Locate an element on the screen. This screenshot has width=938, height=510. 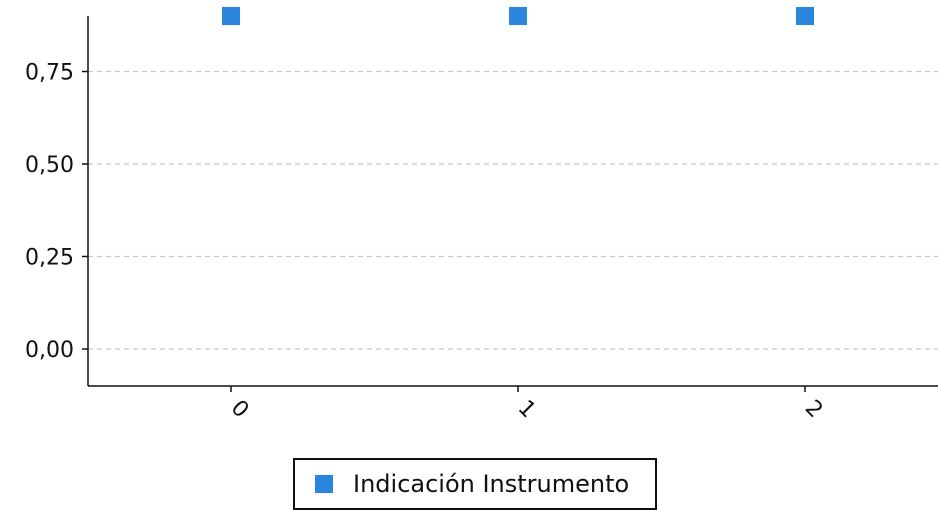
x-tick-label: 2 is located at coordinates (814, 410).